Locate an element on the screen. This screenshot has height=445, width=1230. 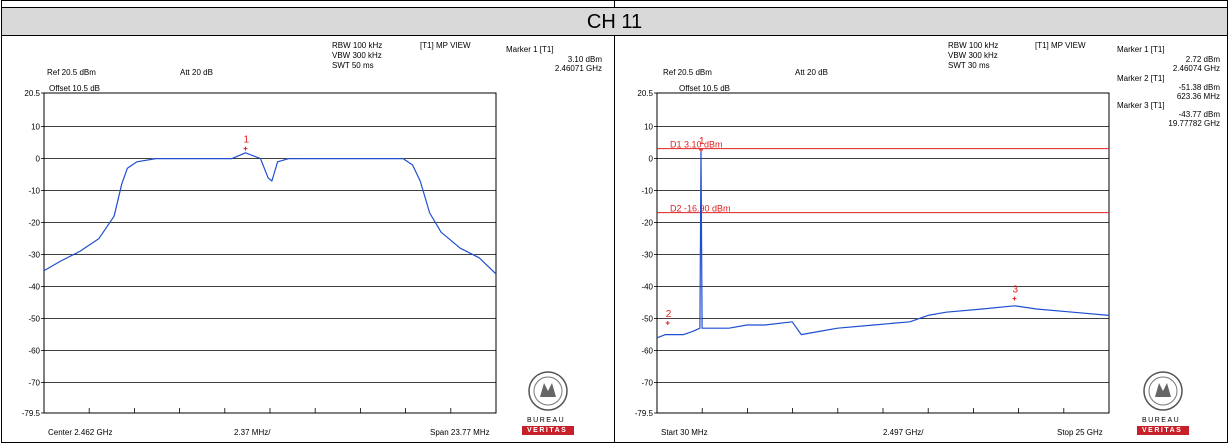
top-strip is located at coordinates (614, 4).